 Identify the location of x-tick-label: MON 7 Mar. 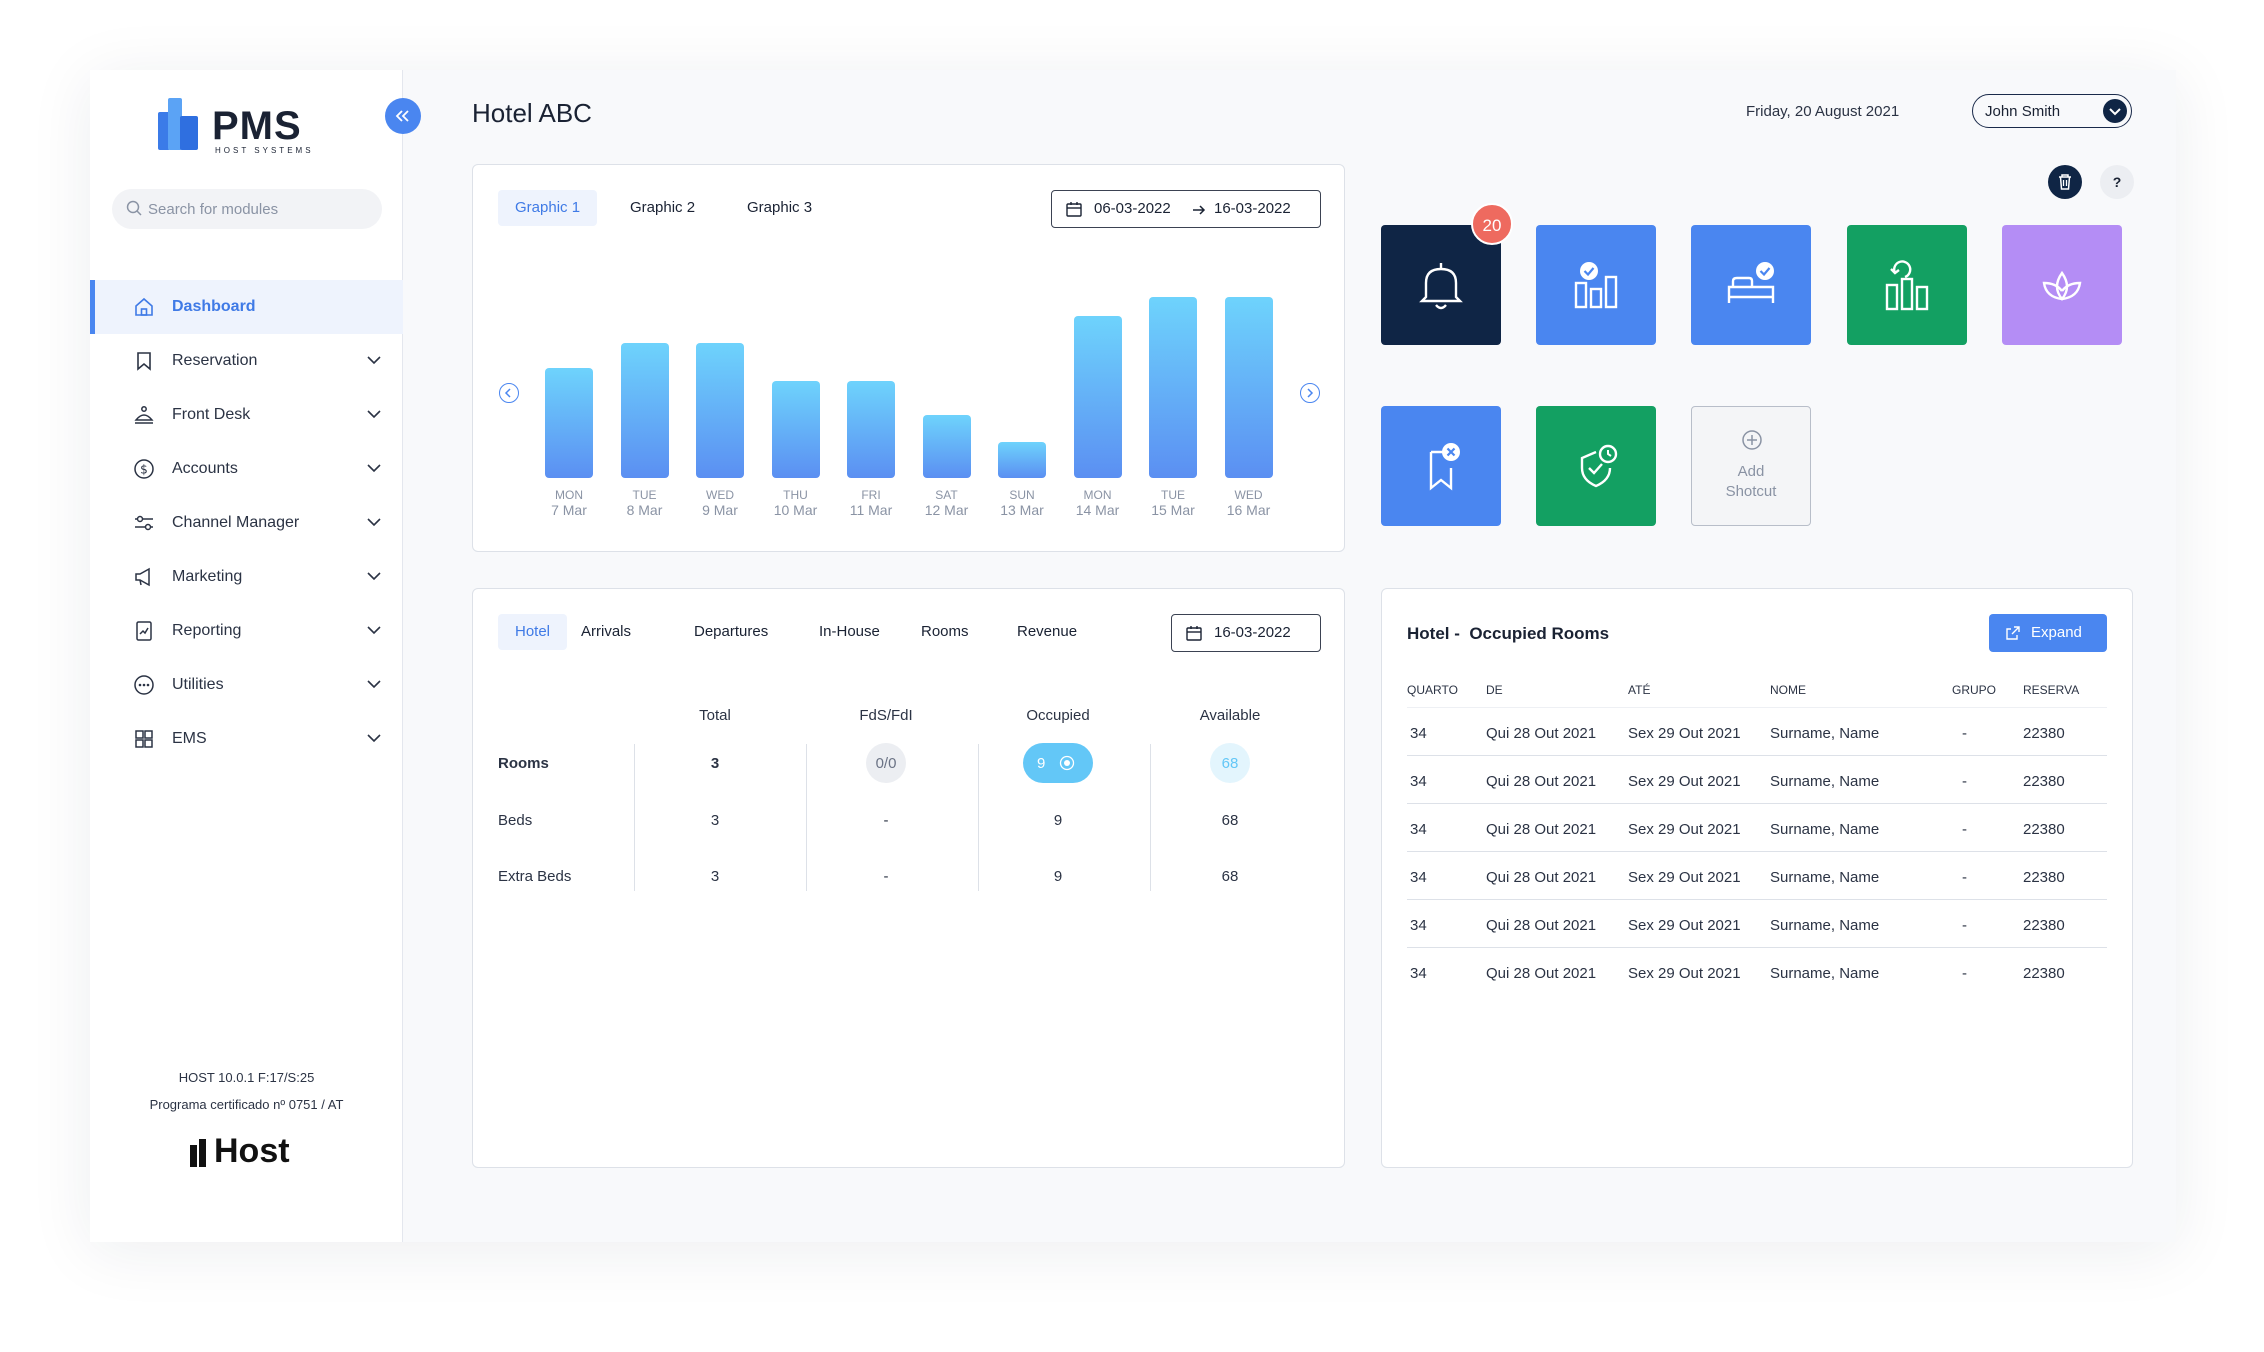
(569, 503).